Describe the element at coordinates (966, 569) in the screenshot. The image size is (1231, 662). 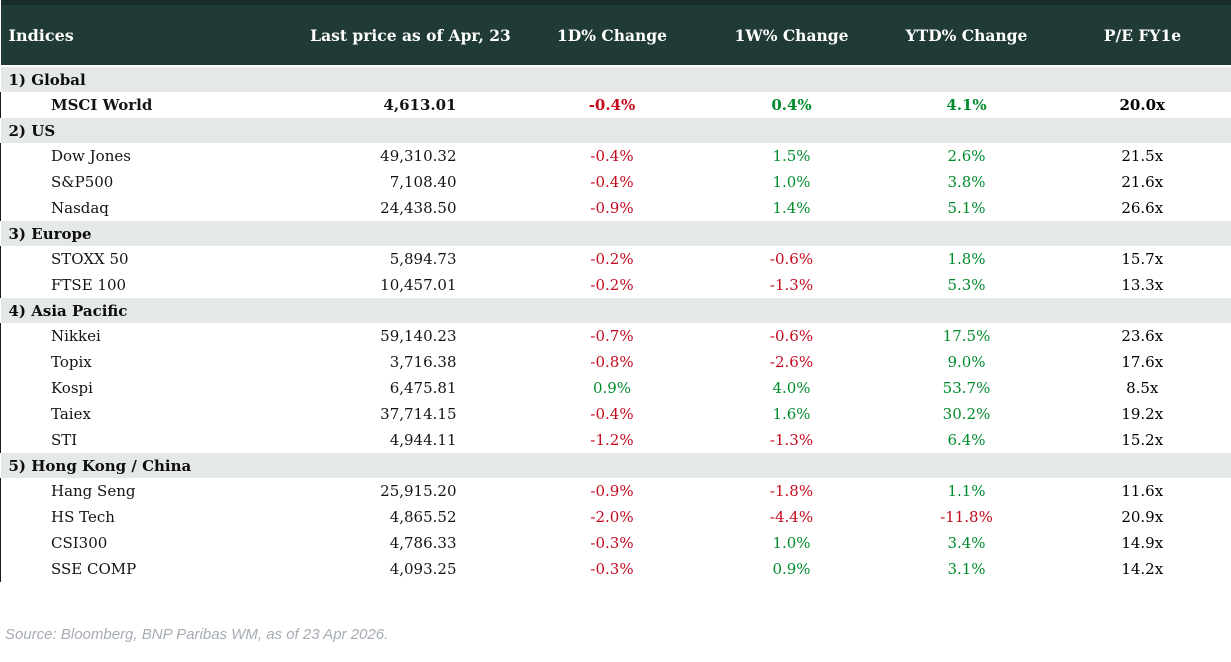
I see `change-ytd-cell: 3.1%` at that location.